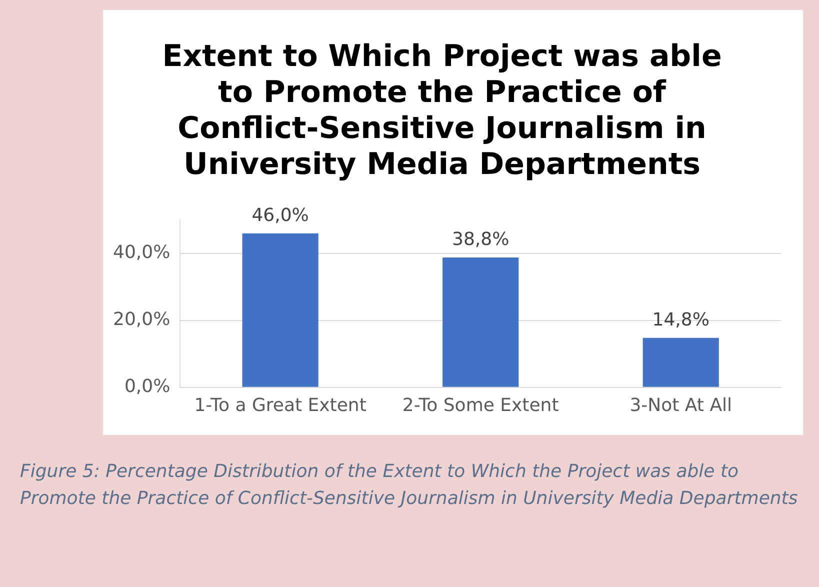 This screenshot has width=819, height=587. What do you see at coordinates (147, 387) in the screenshot?
I see `y-tick-label: 0,0%` at bounding box center [147, 387].